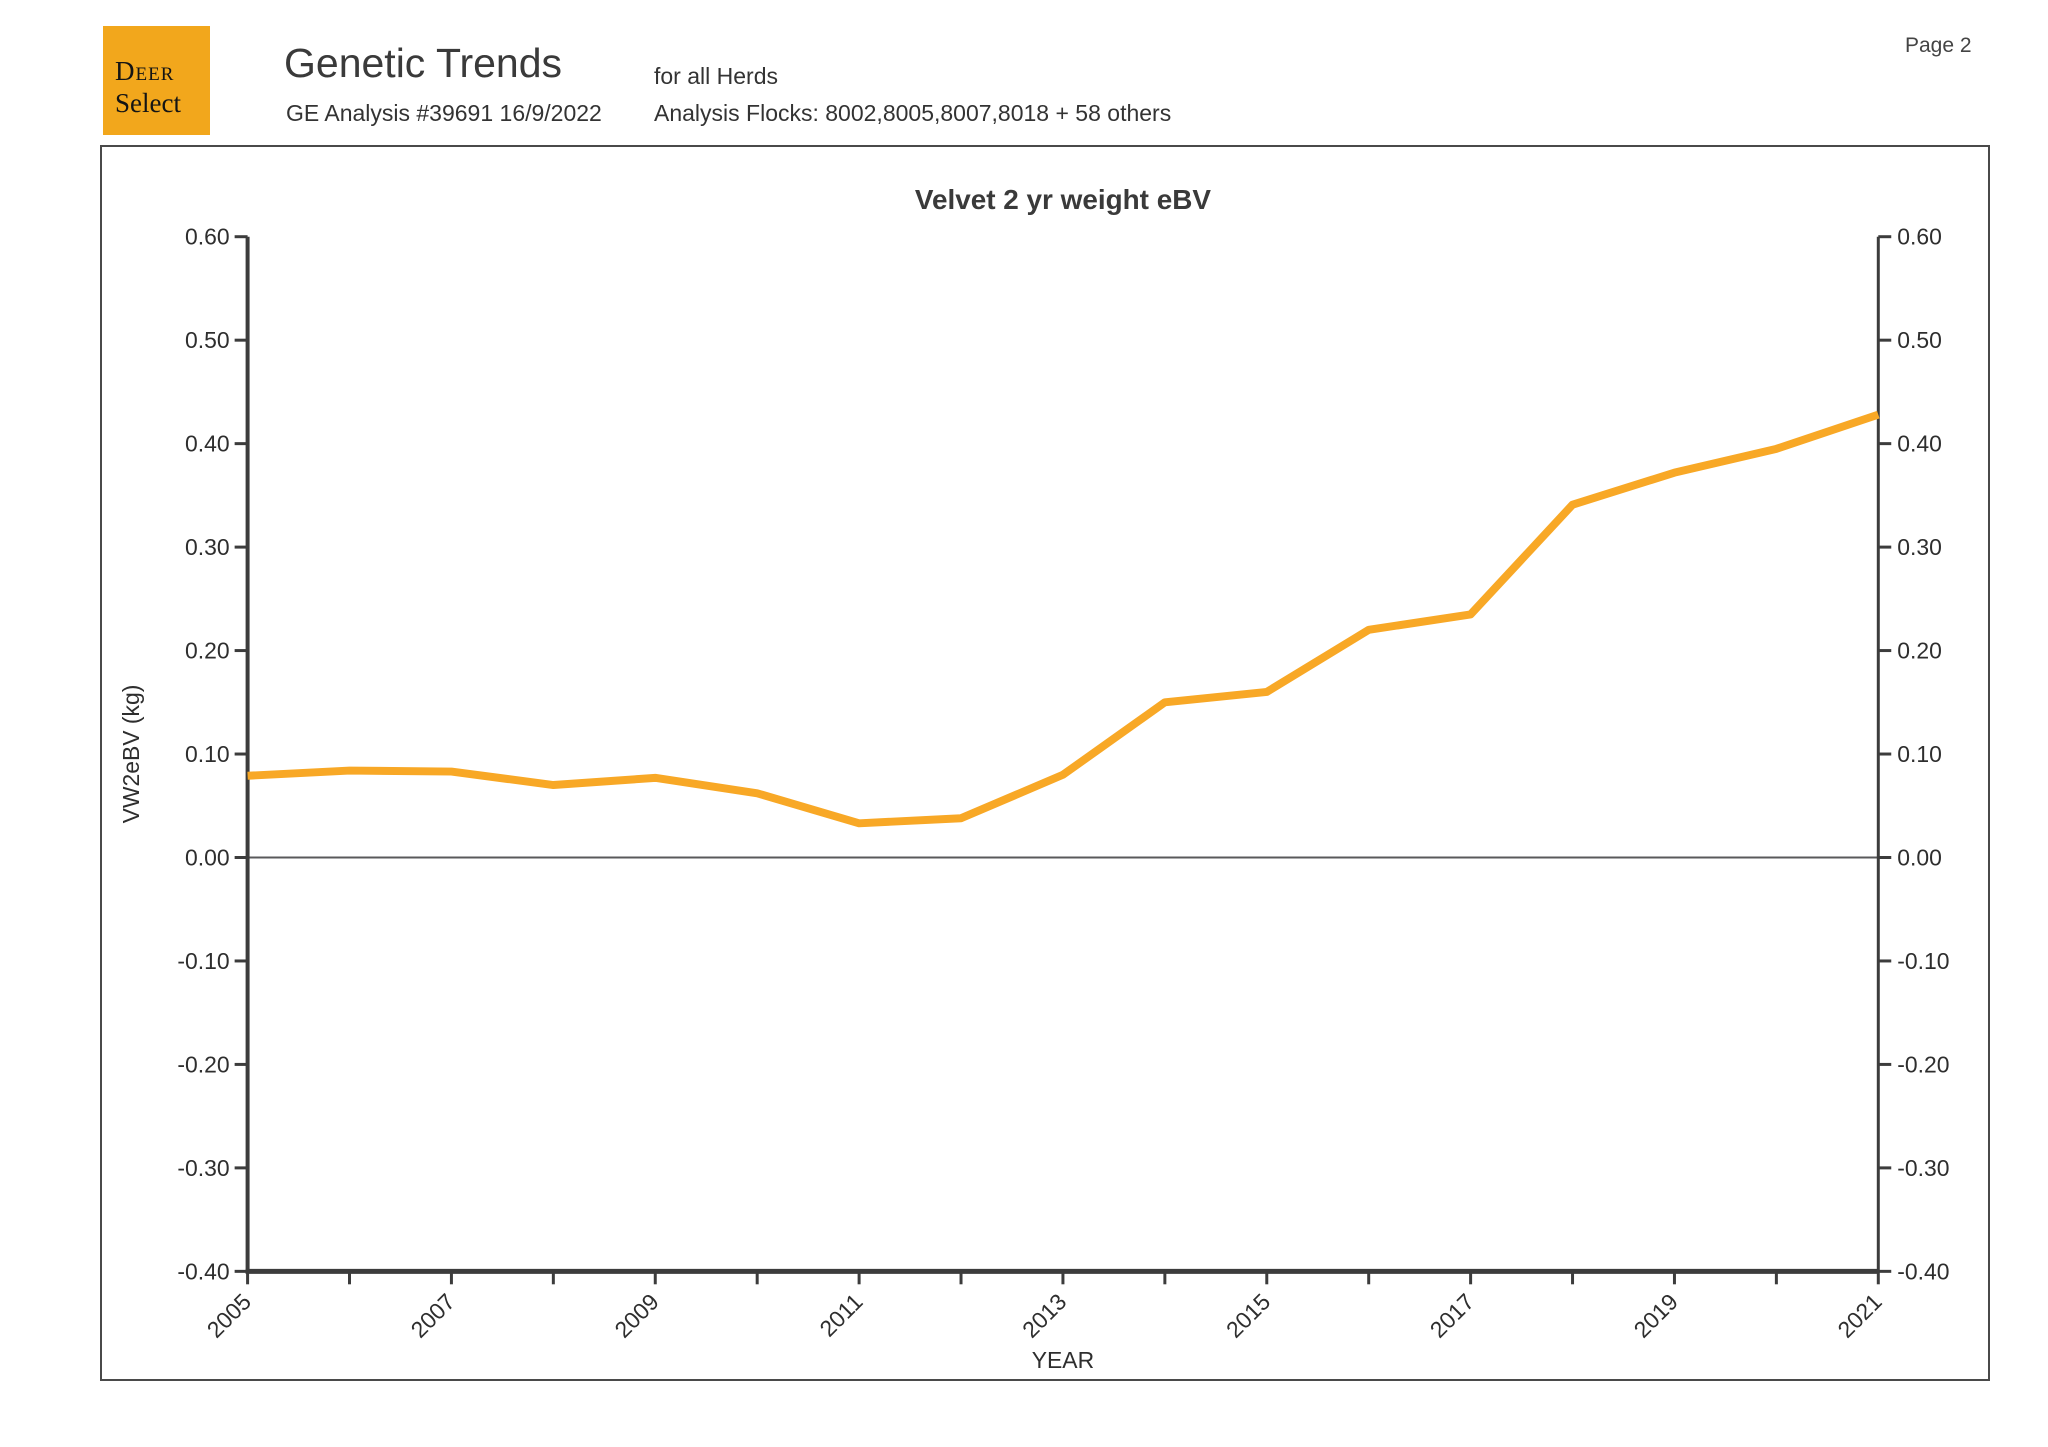 This screenshot has height=1447, width=2048. I want to click on y-tick-label-right: 0.20, so click(1919, 651).